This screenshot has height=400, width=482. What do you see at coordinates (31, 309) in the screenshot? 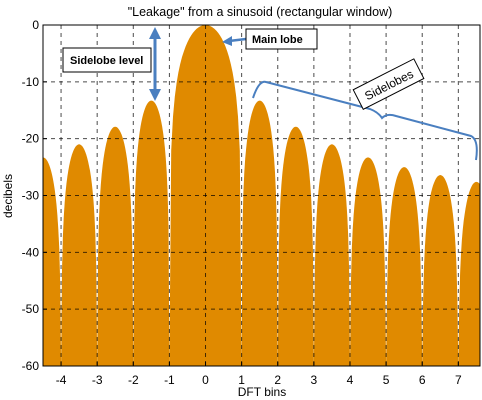
I see `y-tick-label: -50` at bounding box center [31, 309].